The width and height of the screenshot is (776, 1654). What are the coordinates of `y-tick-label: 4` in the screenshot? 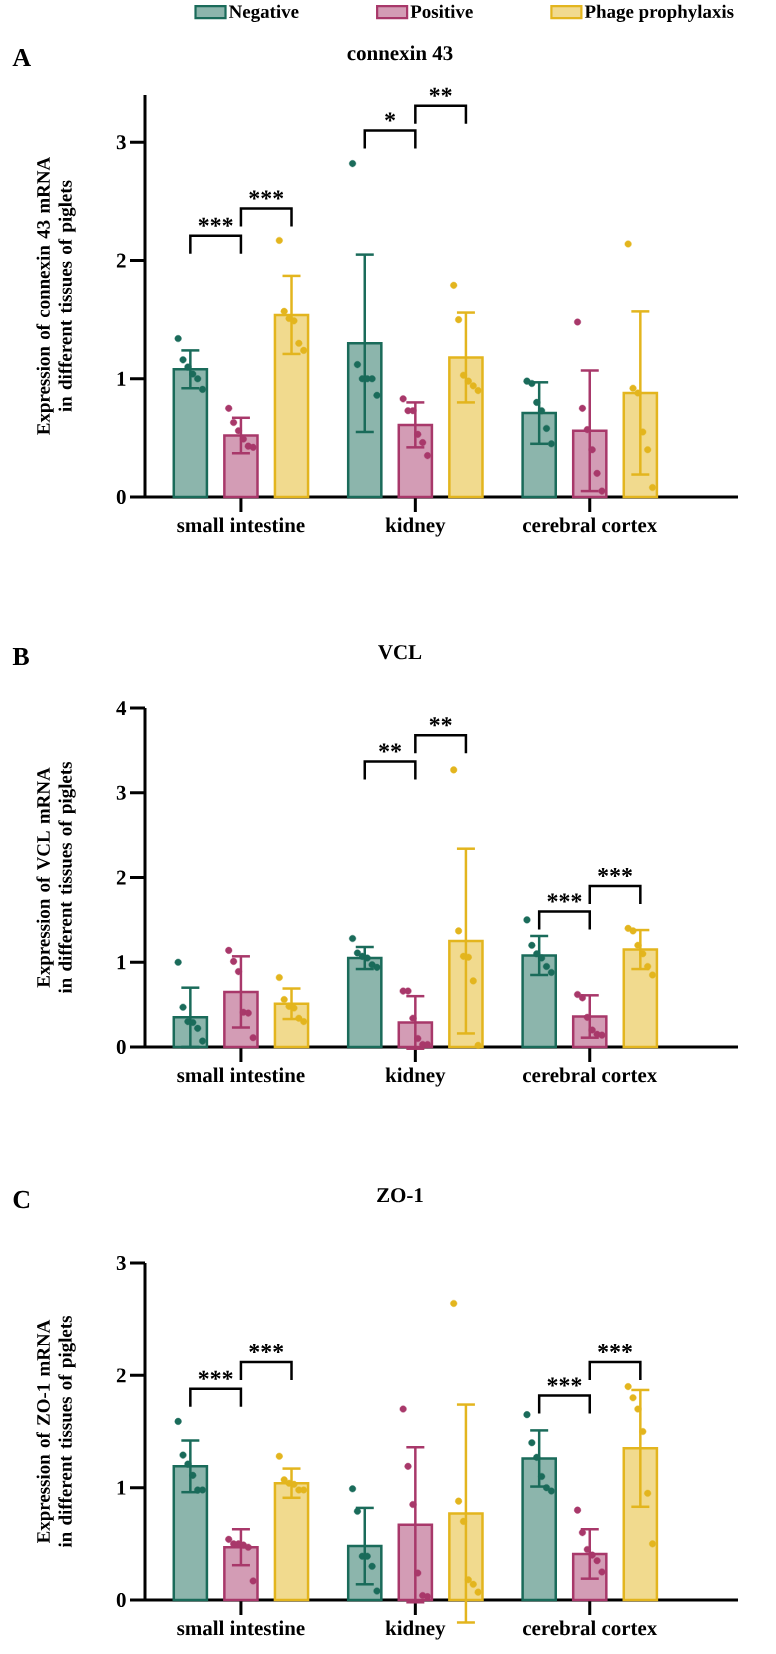 It's located at (121, 708).